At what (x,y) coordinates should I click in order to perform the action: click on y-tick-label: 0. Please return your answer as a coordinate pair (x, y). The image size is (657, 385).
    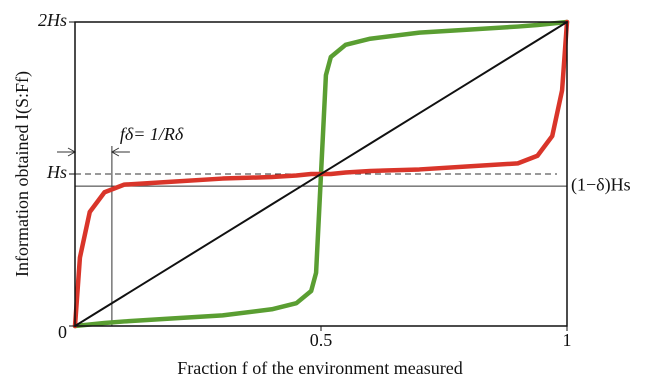
    Looking at the image, I should click on (62, 332).